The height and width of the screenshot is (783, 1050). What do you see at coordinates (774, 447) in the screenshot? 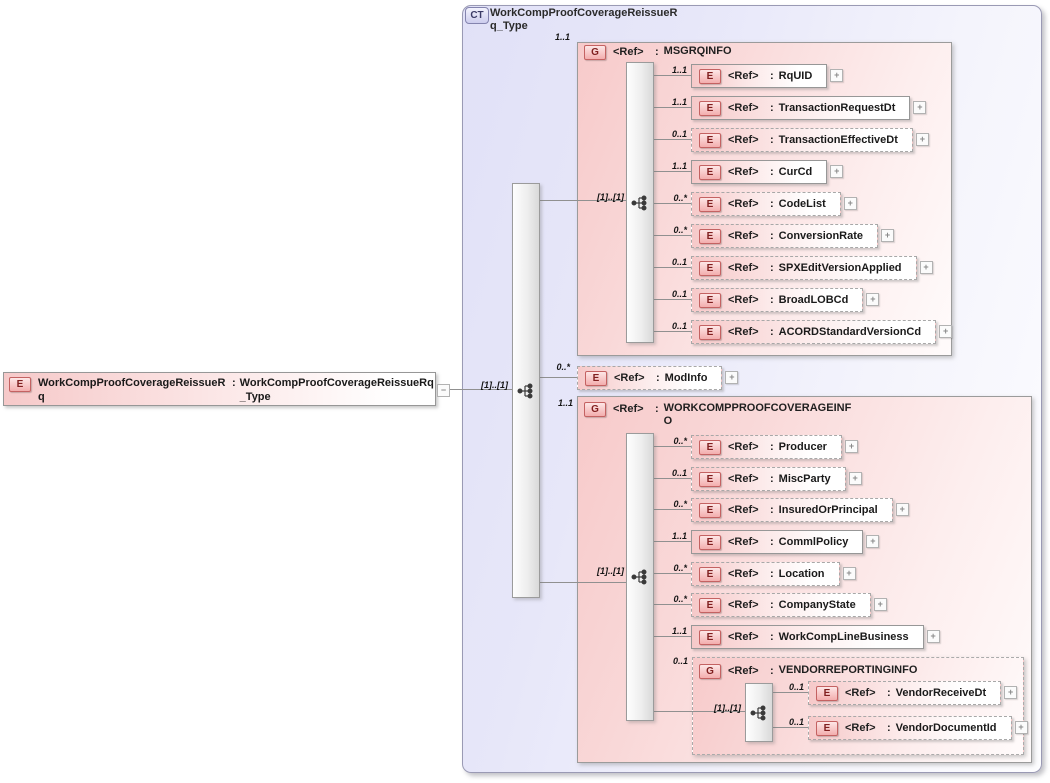
I see `element-box-producer: E <Ref> : Producer +` at bounding box center [774, 447].